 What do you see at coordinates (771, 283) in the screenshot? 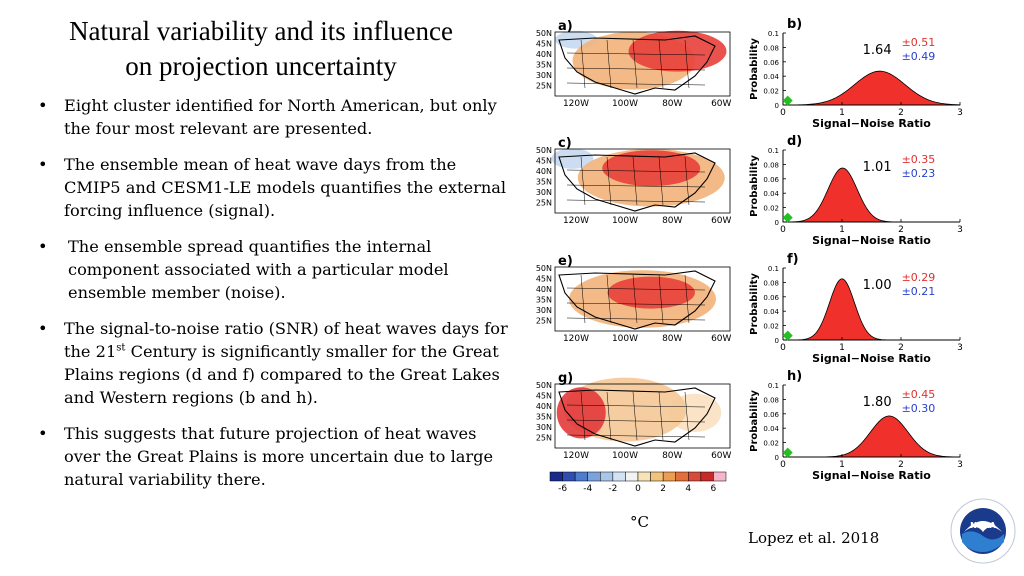
I see `y-tick-label: 0.08` at bounding box center [771, 283].